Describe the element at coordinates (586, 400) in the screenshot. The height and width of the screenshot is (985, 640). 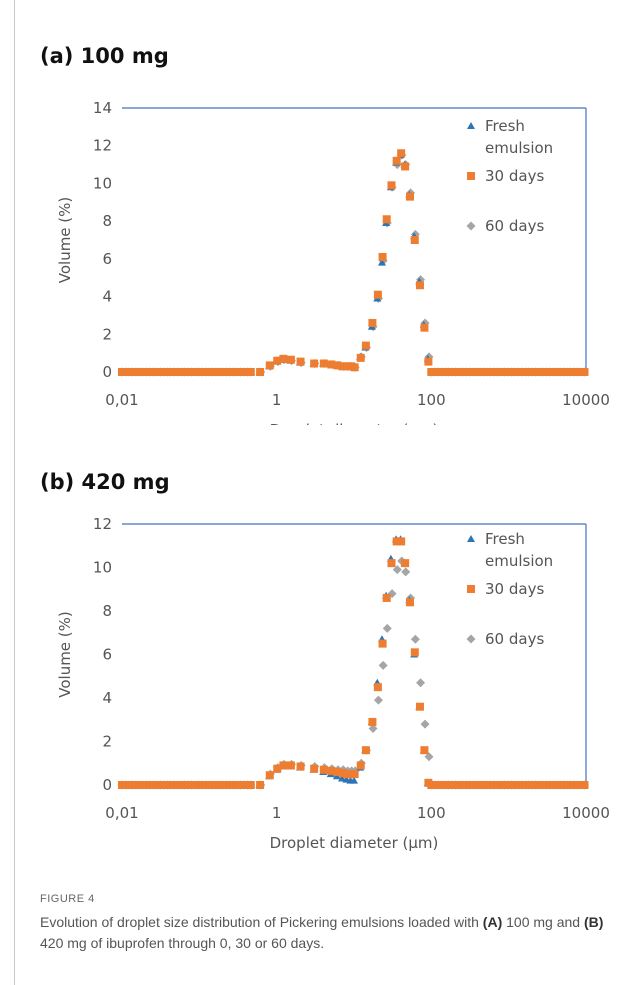
I see `a-xtick-label: 10000` at that location.